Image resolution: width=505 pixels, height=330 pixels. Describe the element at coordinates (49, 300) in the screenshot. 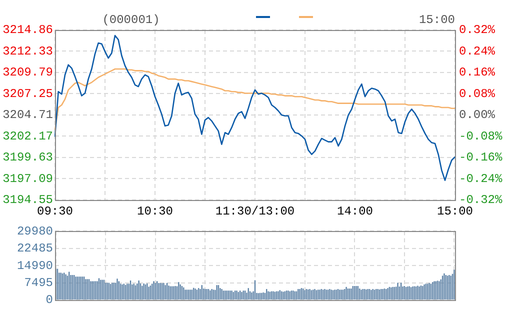

I see `y-tick-label: 0` at that location.